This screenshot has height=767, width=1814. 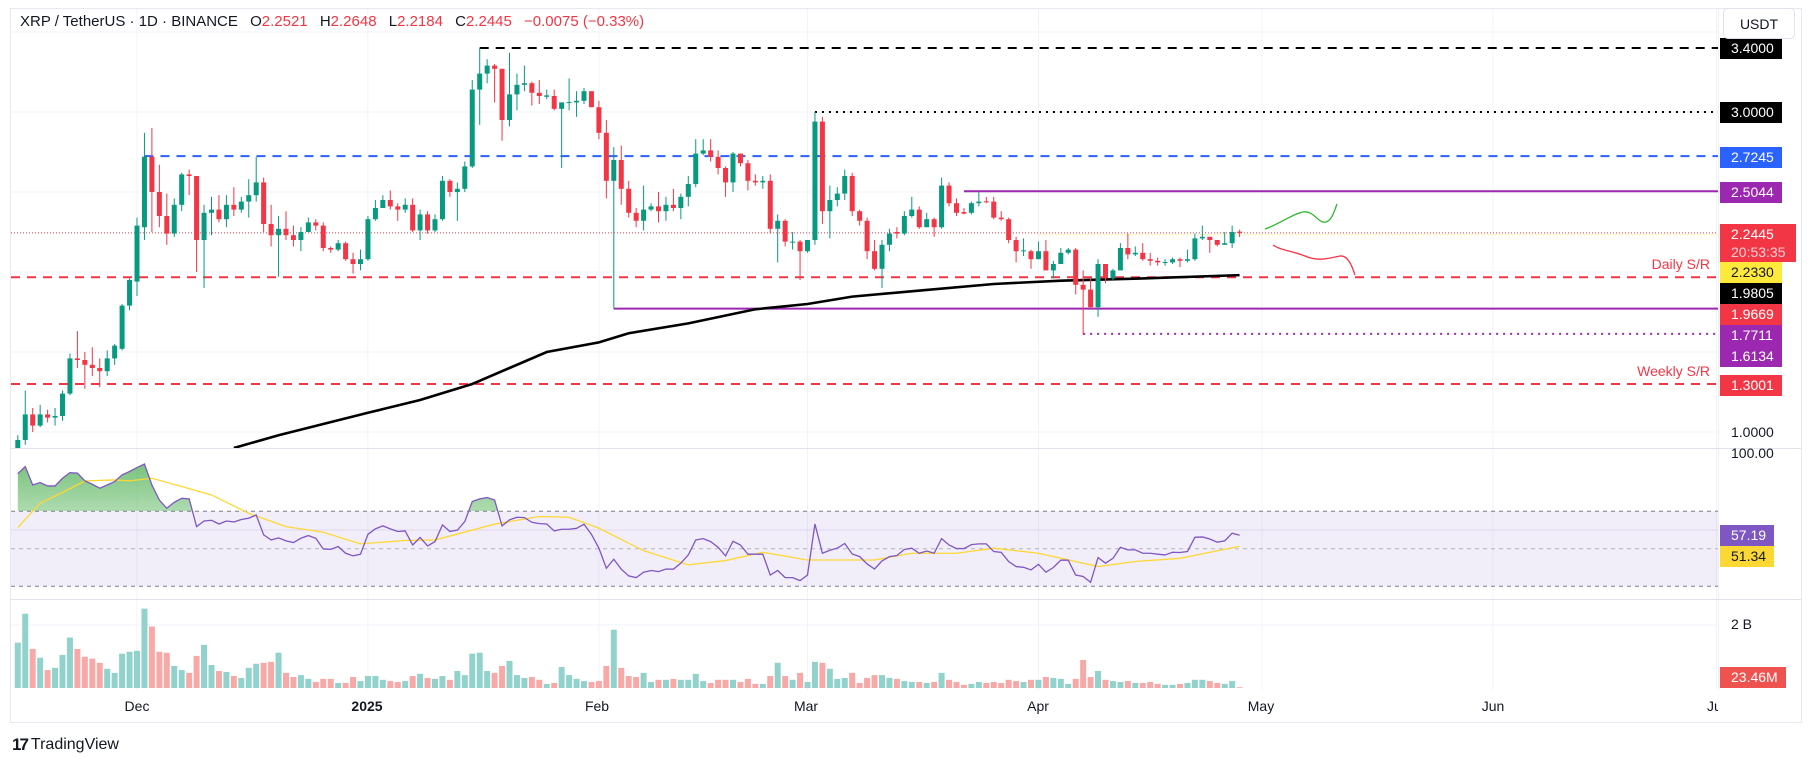 What do you see at coordinates (1261, 706) in the screenshot?
I see `time-tick-may: May` at bounding box center [1261, 706].